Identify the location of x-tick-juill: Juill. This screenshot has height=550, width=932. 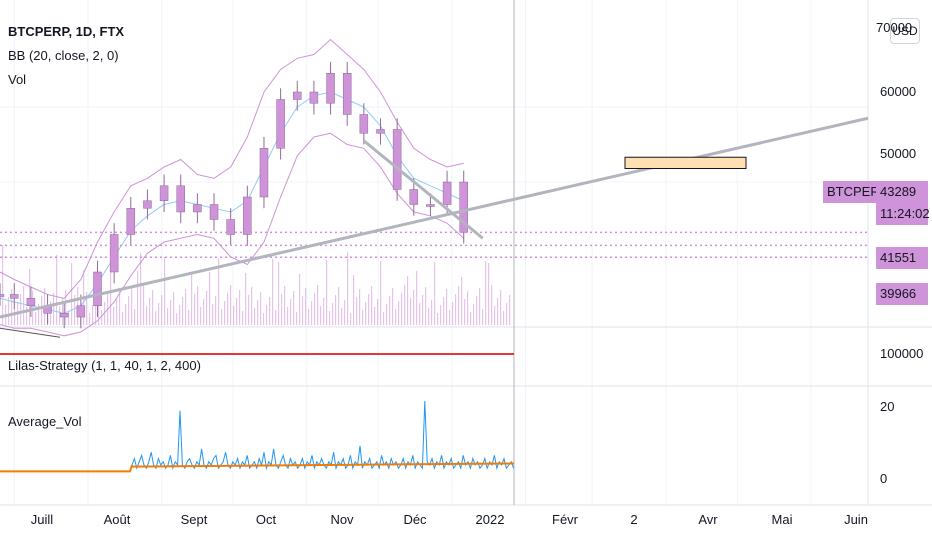
(42, 519).